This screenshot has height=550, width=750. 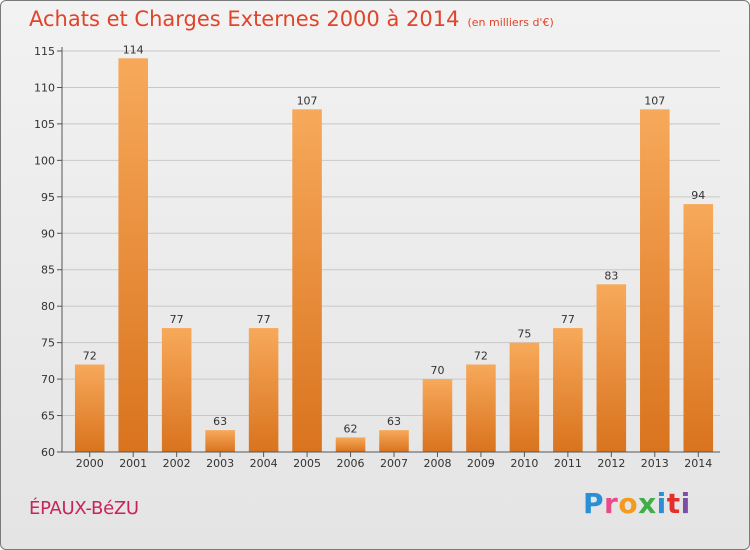 I want to click on bar-2014, so click(x=698, y=328).